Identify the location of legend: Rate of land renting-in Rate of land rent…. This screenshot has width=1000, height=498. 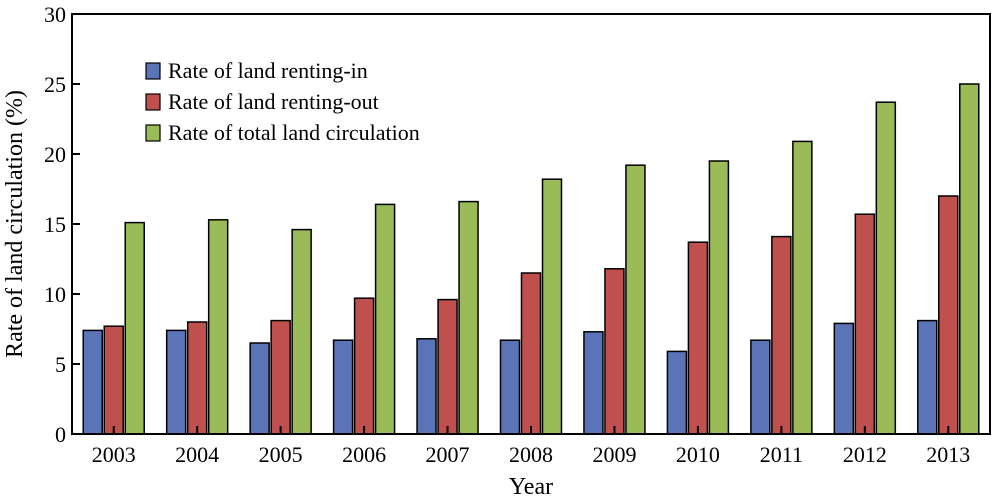
(282, 101).